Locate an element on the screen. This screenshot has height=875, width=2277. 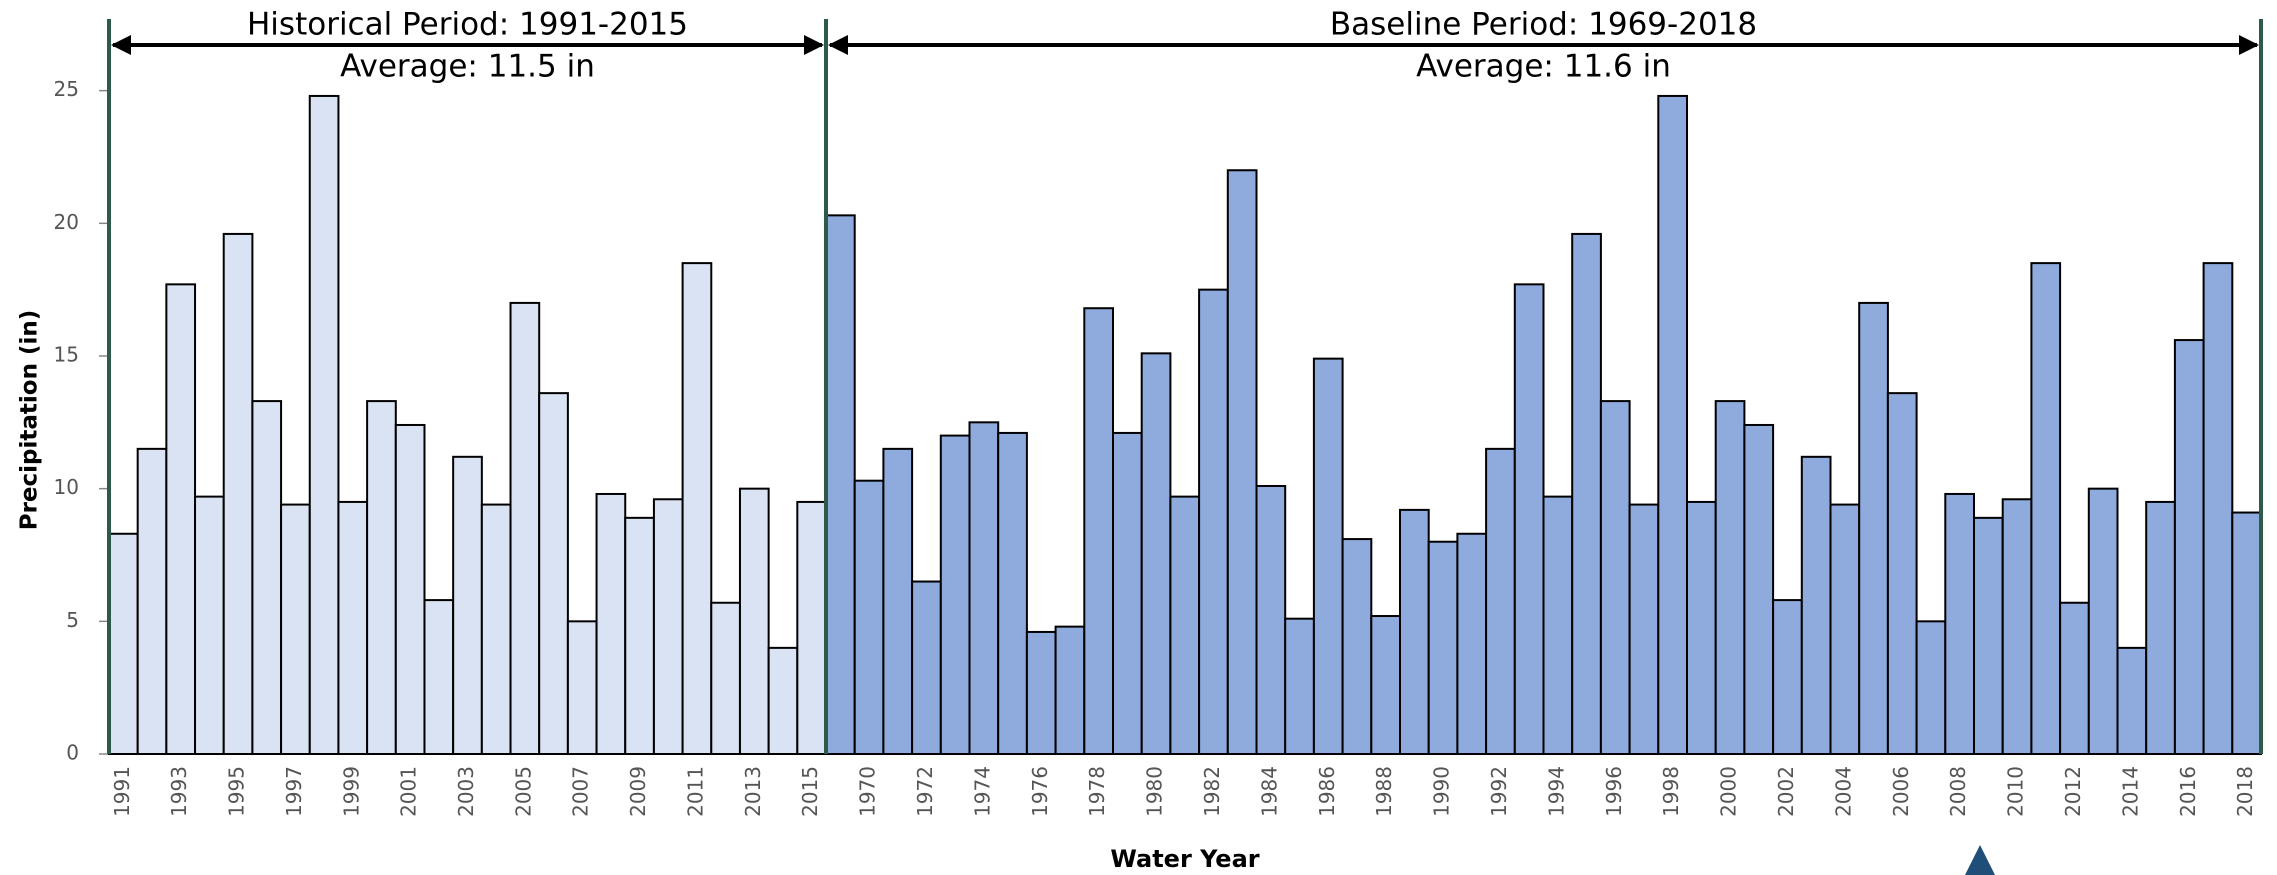
x-tick-label: 1993 is located at coordinates (179, 791).